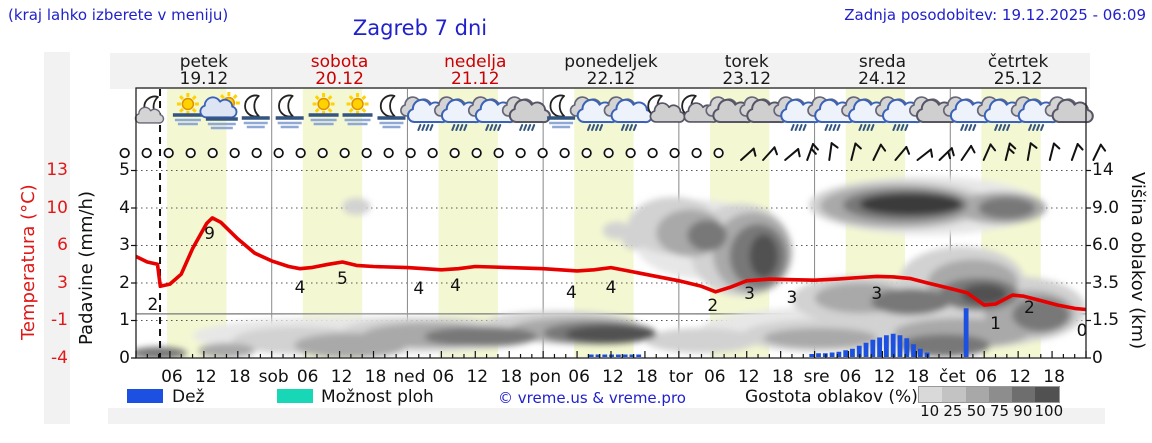 The width and height of the screenshot is (1152, 443). I want to click on day-header-četrtek: četrtek 25.12, so click(1018, 71).